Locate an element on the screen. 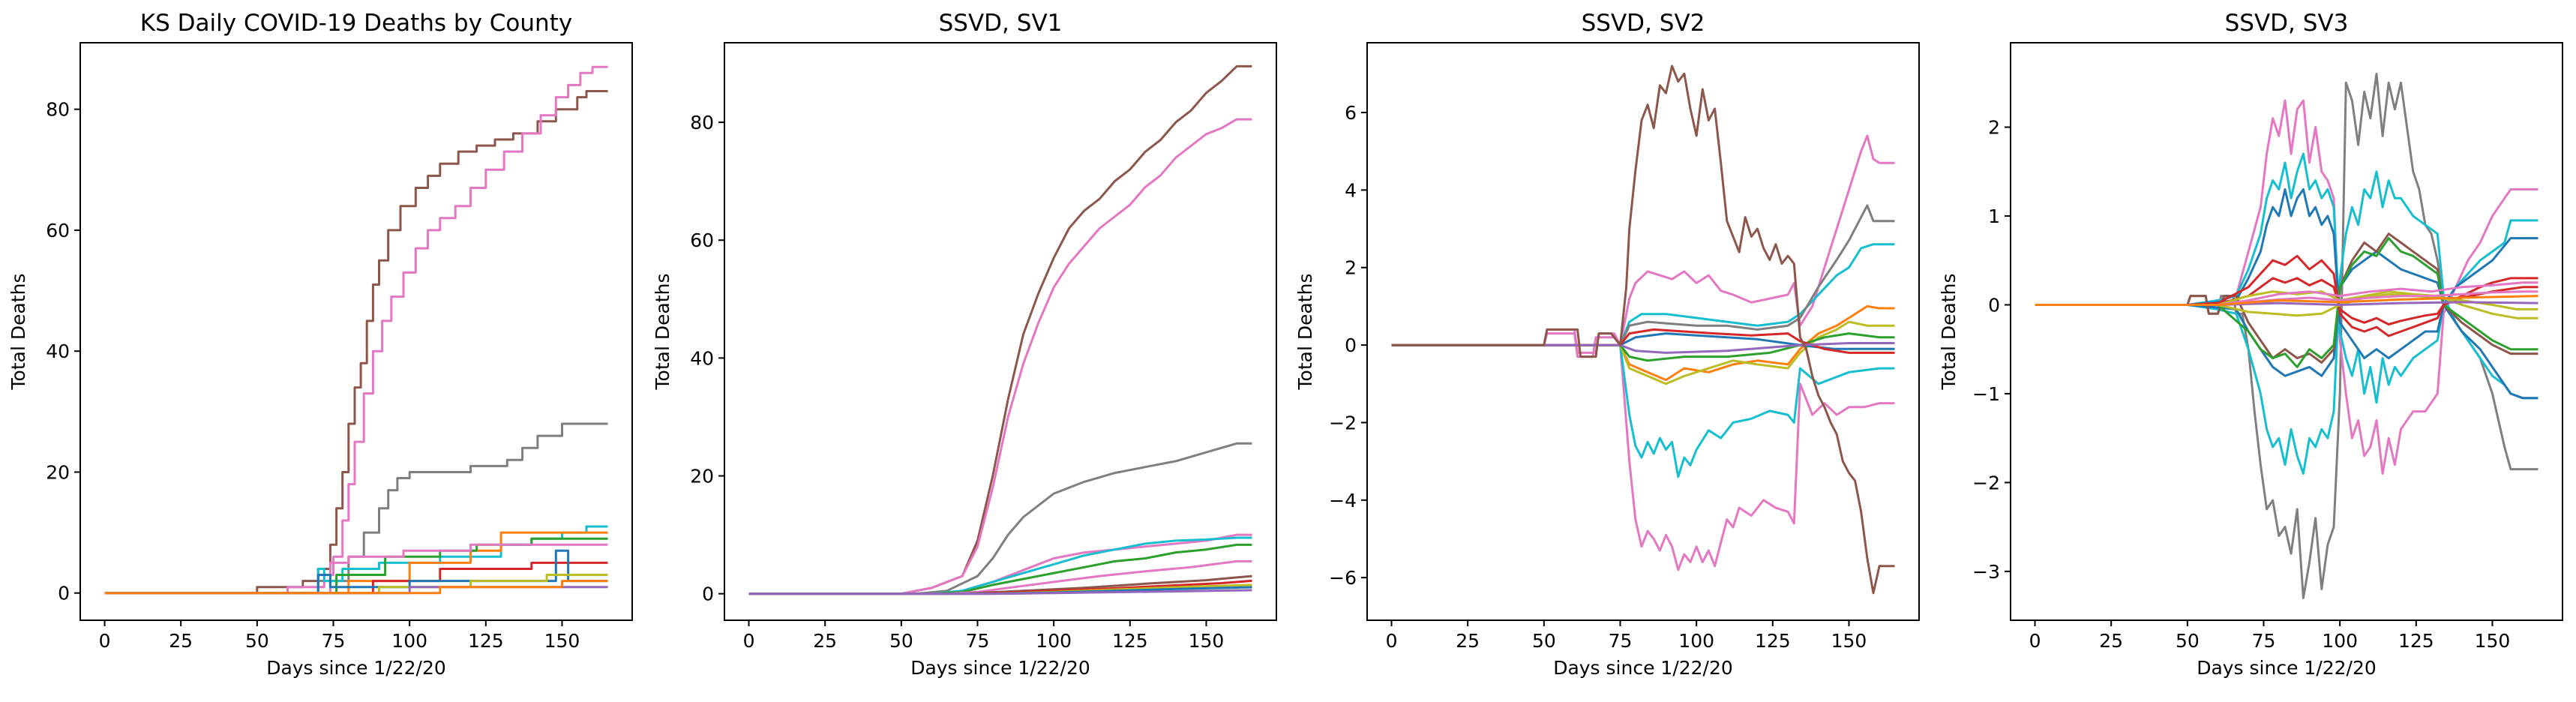  y-tick-label: −3 is located at coordinates (1986, 572).